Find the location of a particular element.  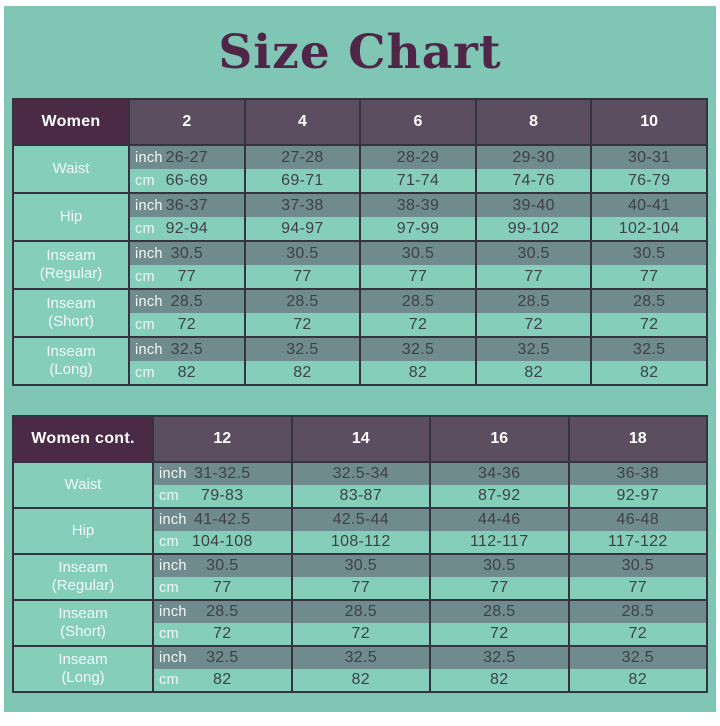

size-header: 12 is located at coordinates (221, 439).